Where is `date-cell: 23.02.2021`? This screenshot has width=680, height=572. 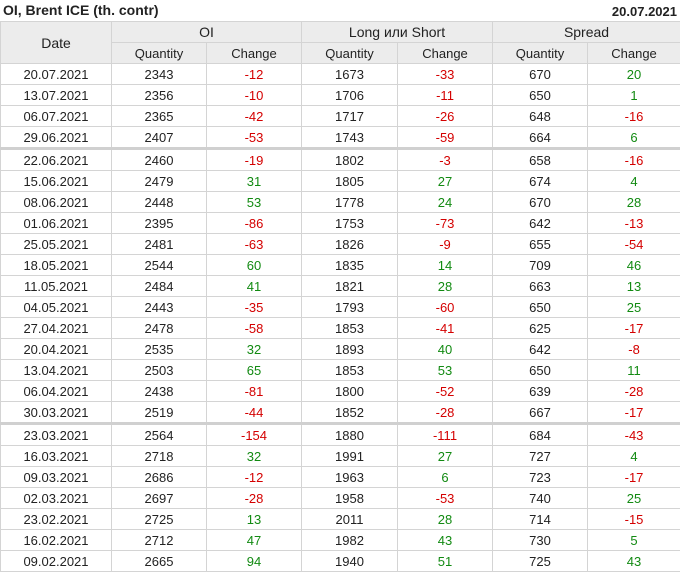
date-cell: 23.02.2021 is located at coordinates (56, 519).